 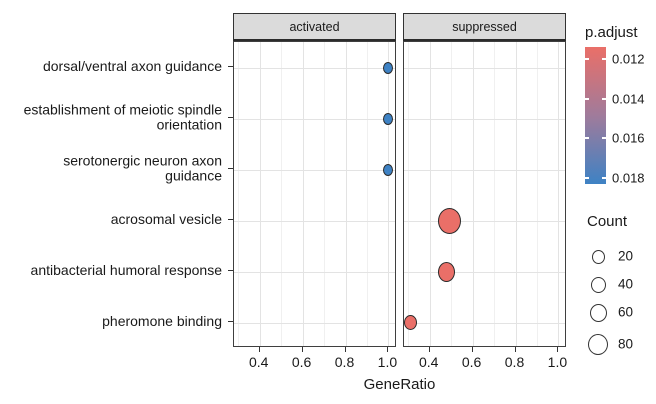 What do you see at coordinates (628, 138) in the screenshot?
I see `color-legend-label: 0.016` at bounding box center [628, 138].